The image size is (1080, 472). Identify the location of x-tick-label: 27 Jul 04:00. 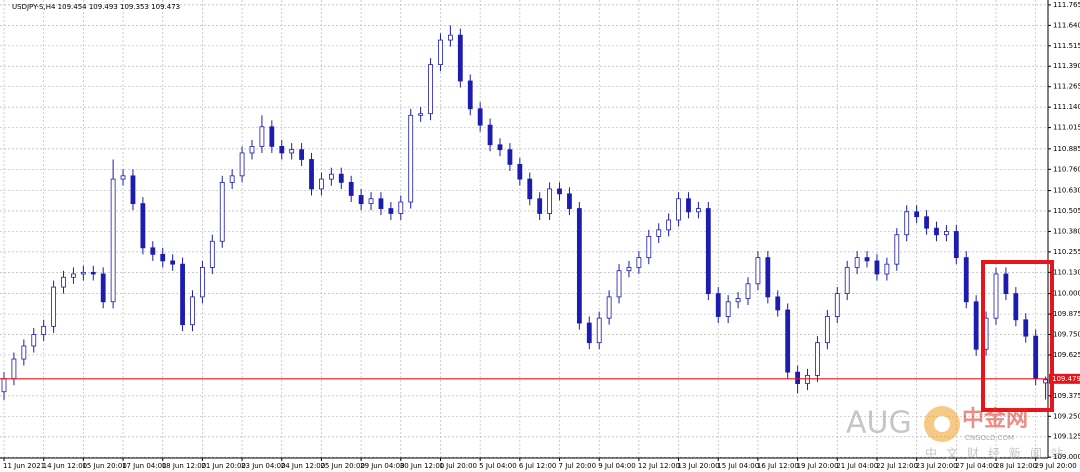
(976, 466).